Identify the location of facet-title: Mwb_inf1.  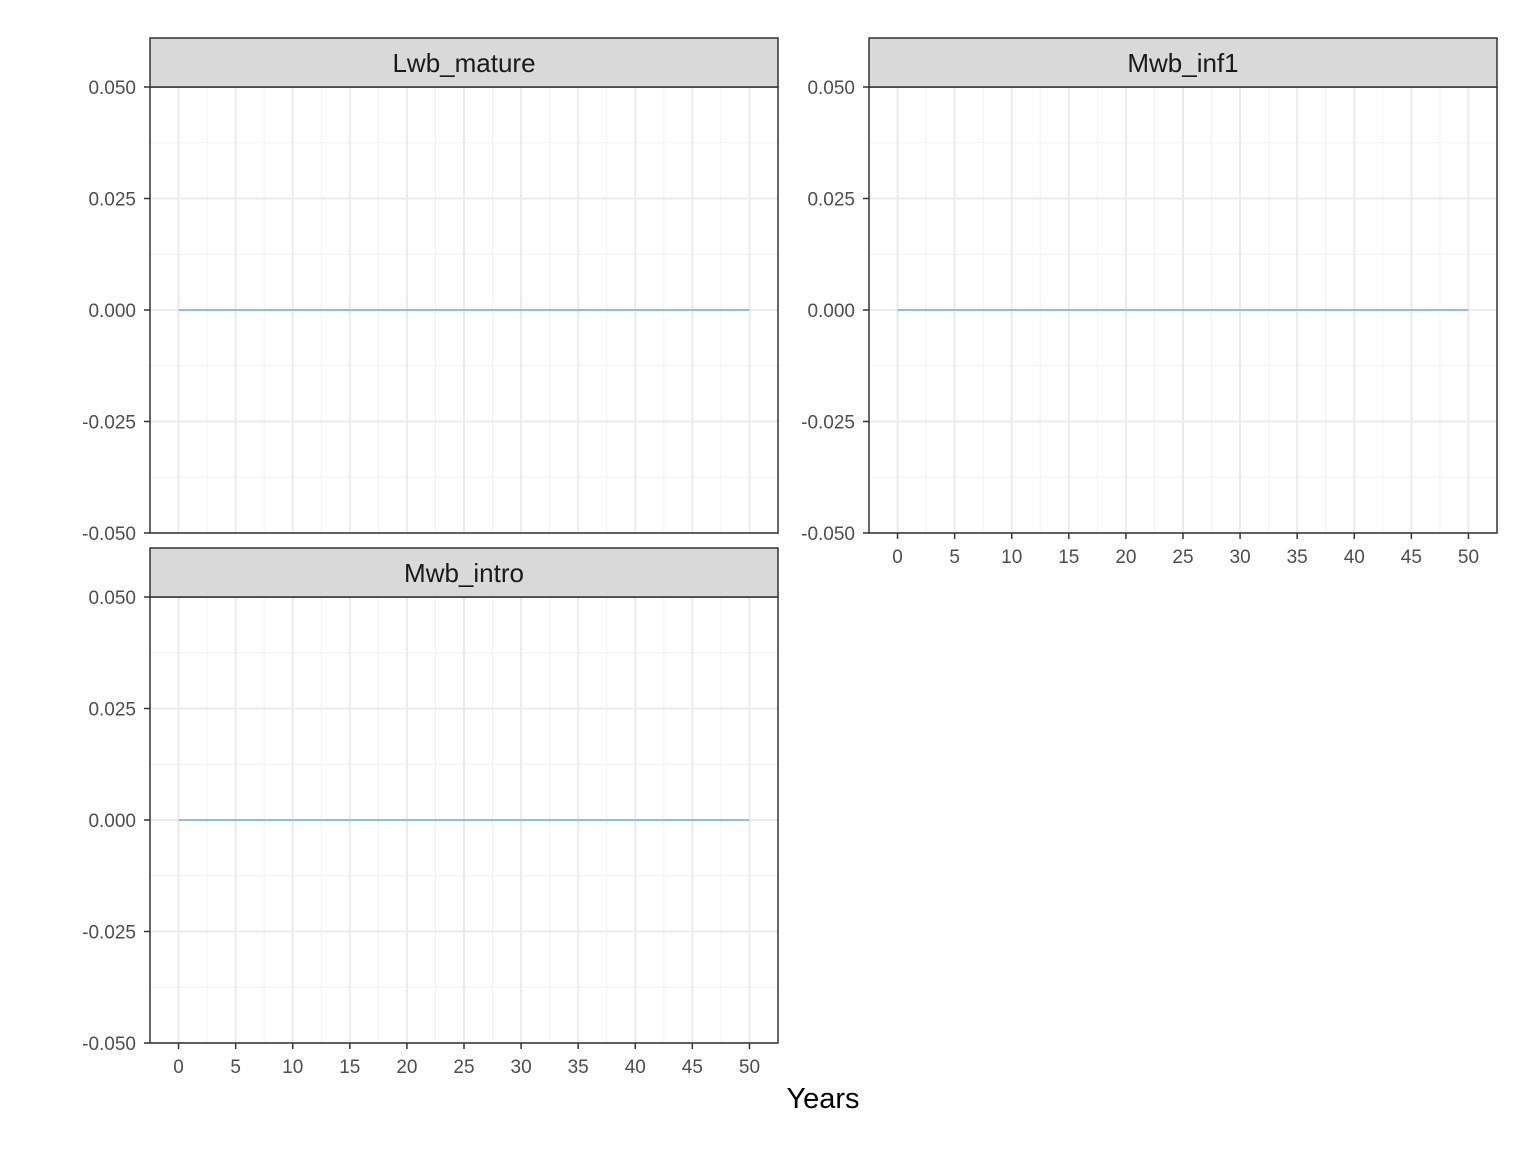
(1182, 63).